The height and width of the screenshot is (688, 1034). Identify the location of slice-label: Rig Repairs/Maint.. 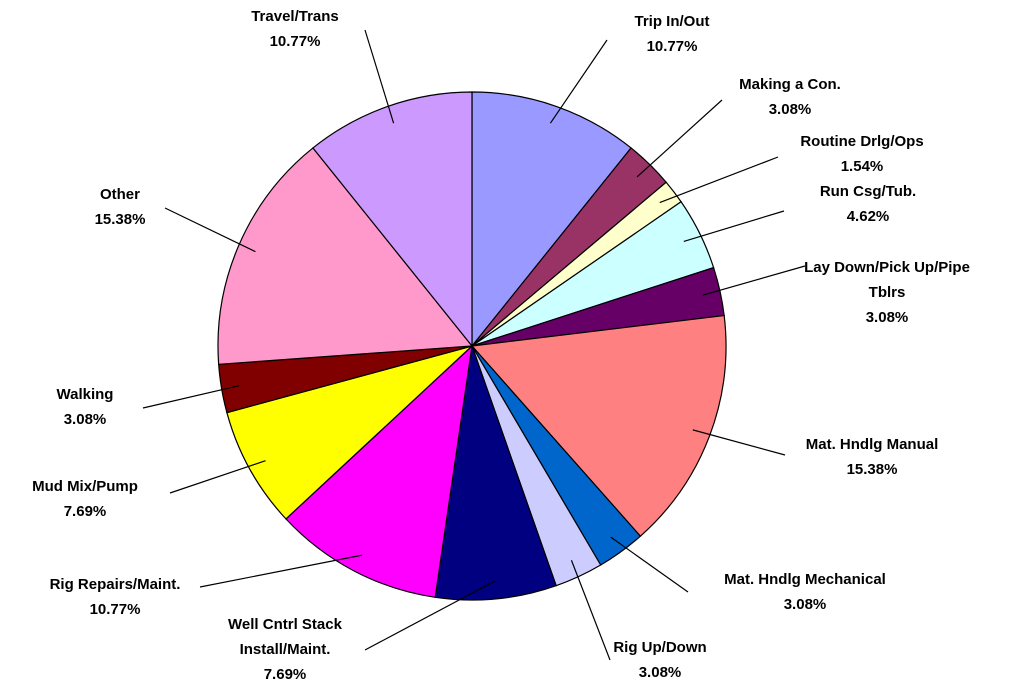
(115, 584).